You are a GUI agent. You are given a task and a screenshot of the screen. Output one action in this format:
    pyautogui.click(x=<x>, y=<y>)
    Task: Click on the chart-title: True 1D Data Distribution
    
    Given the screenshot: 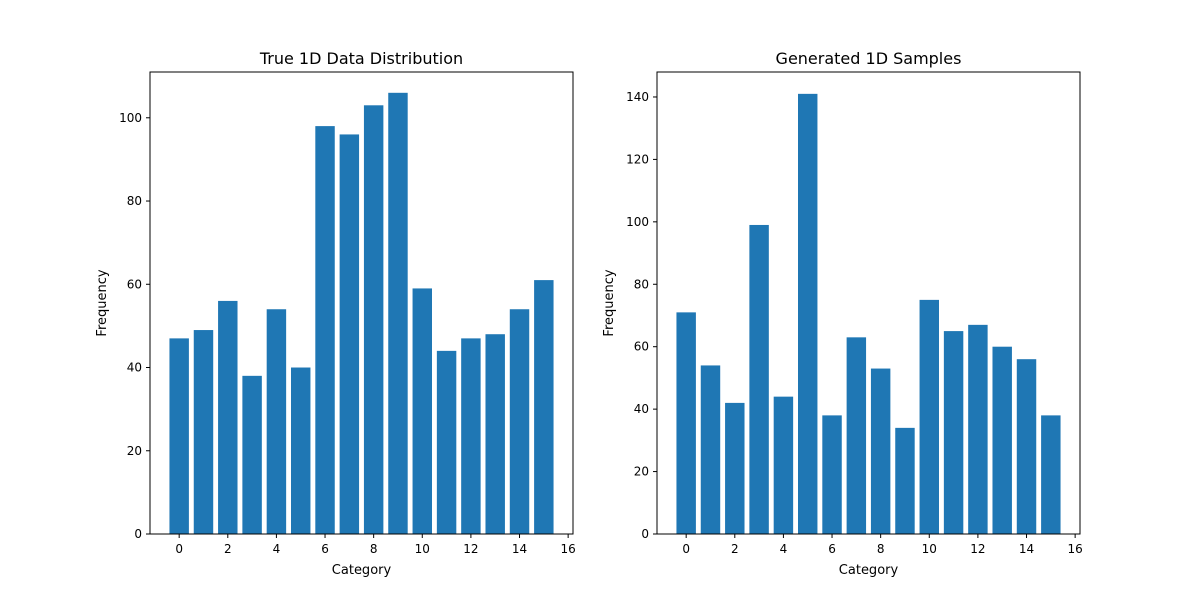 What is the action you would take?
    pyautogui.click(x=361, y=58)
    